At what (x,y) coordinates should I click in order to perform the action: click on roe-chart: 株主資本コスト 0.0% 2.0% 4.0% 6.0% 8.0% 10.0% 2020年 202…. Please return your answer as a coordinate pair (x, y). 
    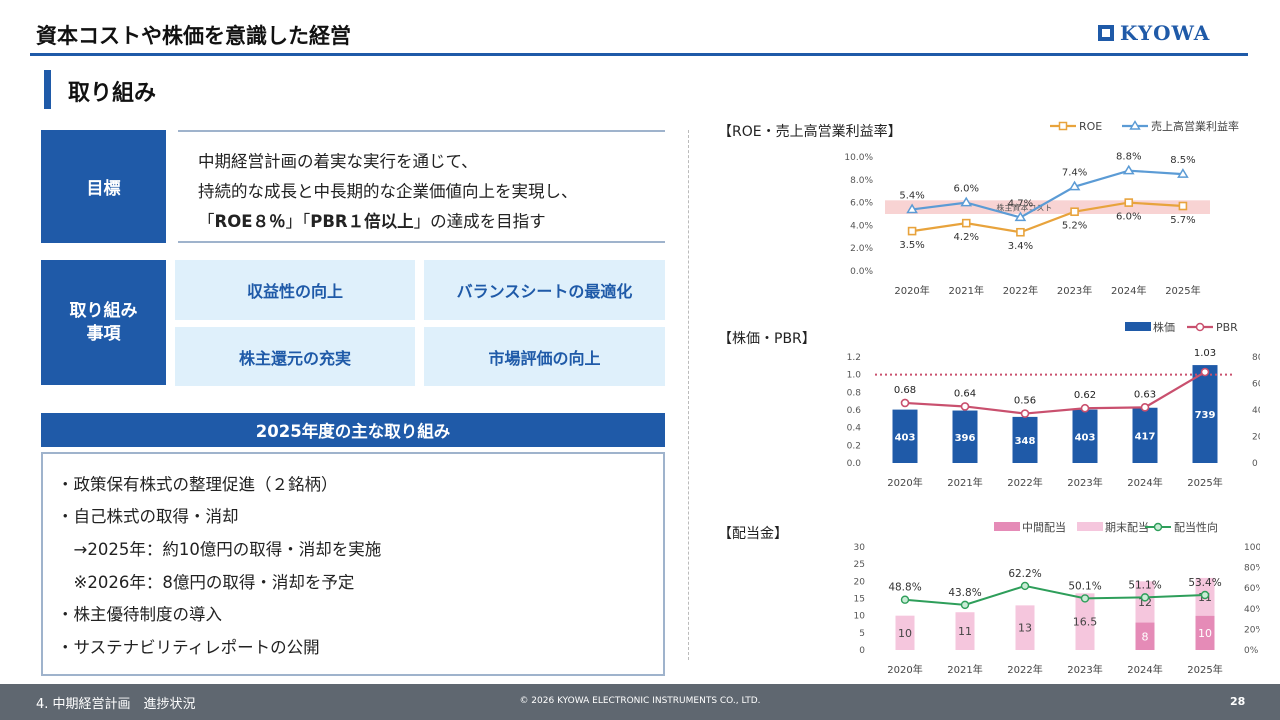
    Looking at the image, I should click on (1041, 208).